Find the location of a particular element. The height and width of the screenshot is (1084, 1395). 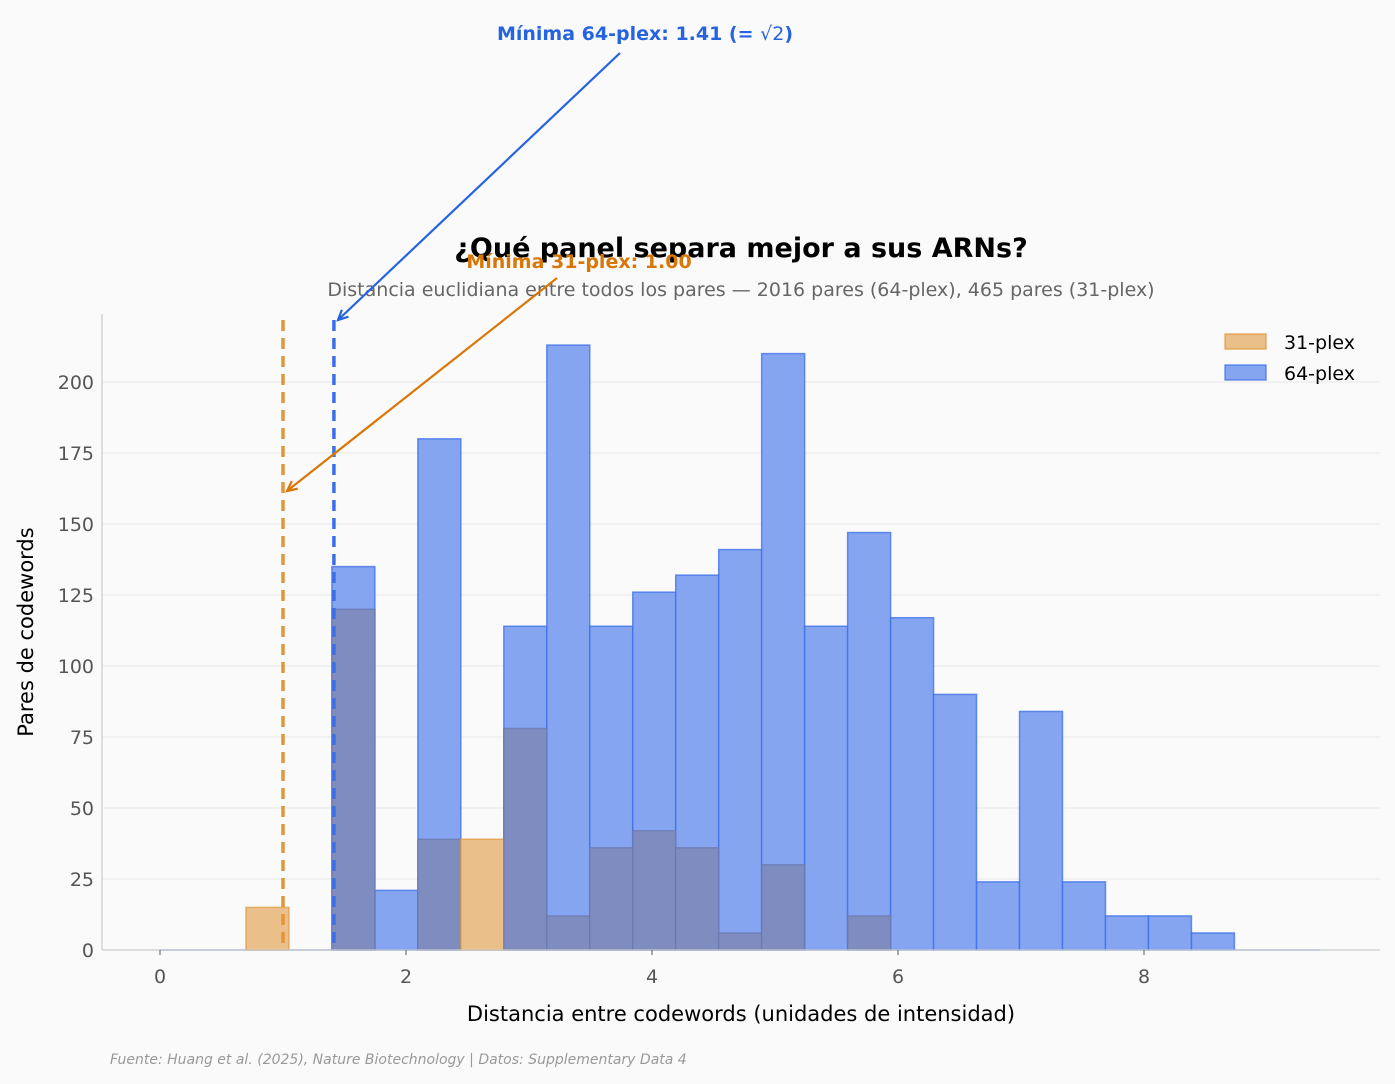

annotation-arrows is located at coordinates (453, 272).